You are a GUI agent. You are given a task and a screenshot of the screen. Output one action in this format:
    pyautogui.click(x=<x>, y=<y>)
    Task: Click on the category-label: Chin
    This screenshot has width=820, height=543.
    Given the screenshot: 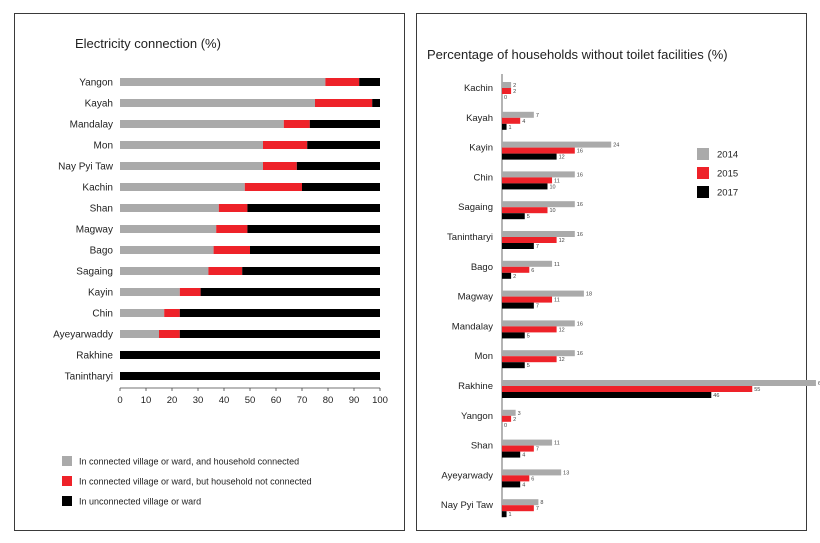 What is the action you would take?
    pyautogui.click(x=102, y=314)
    